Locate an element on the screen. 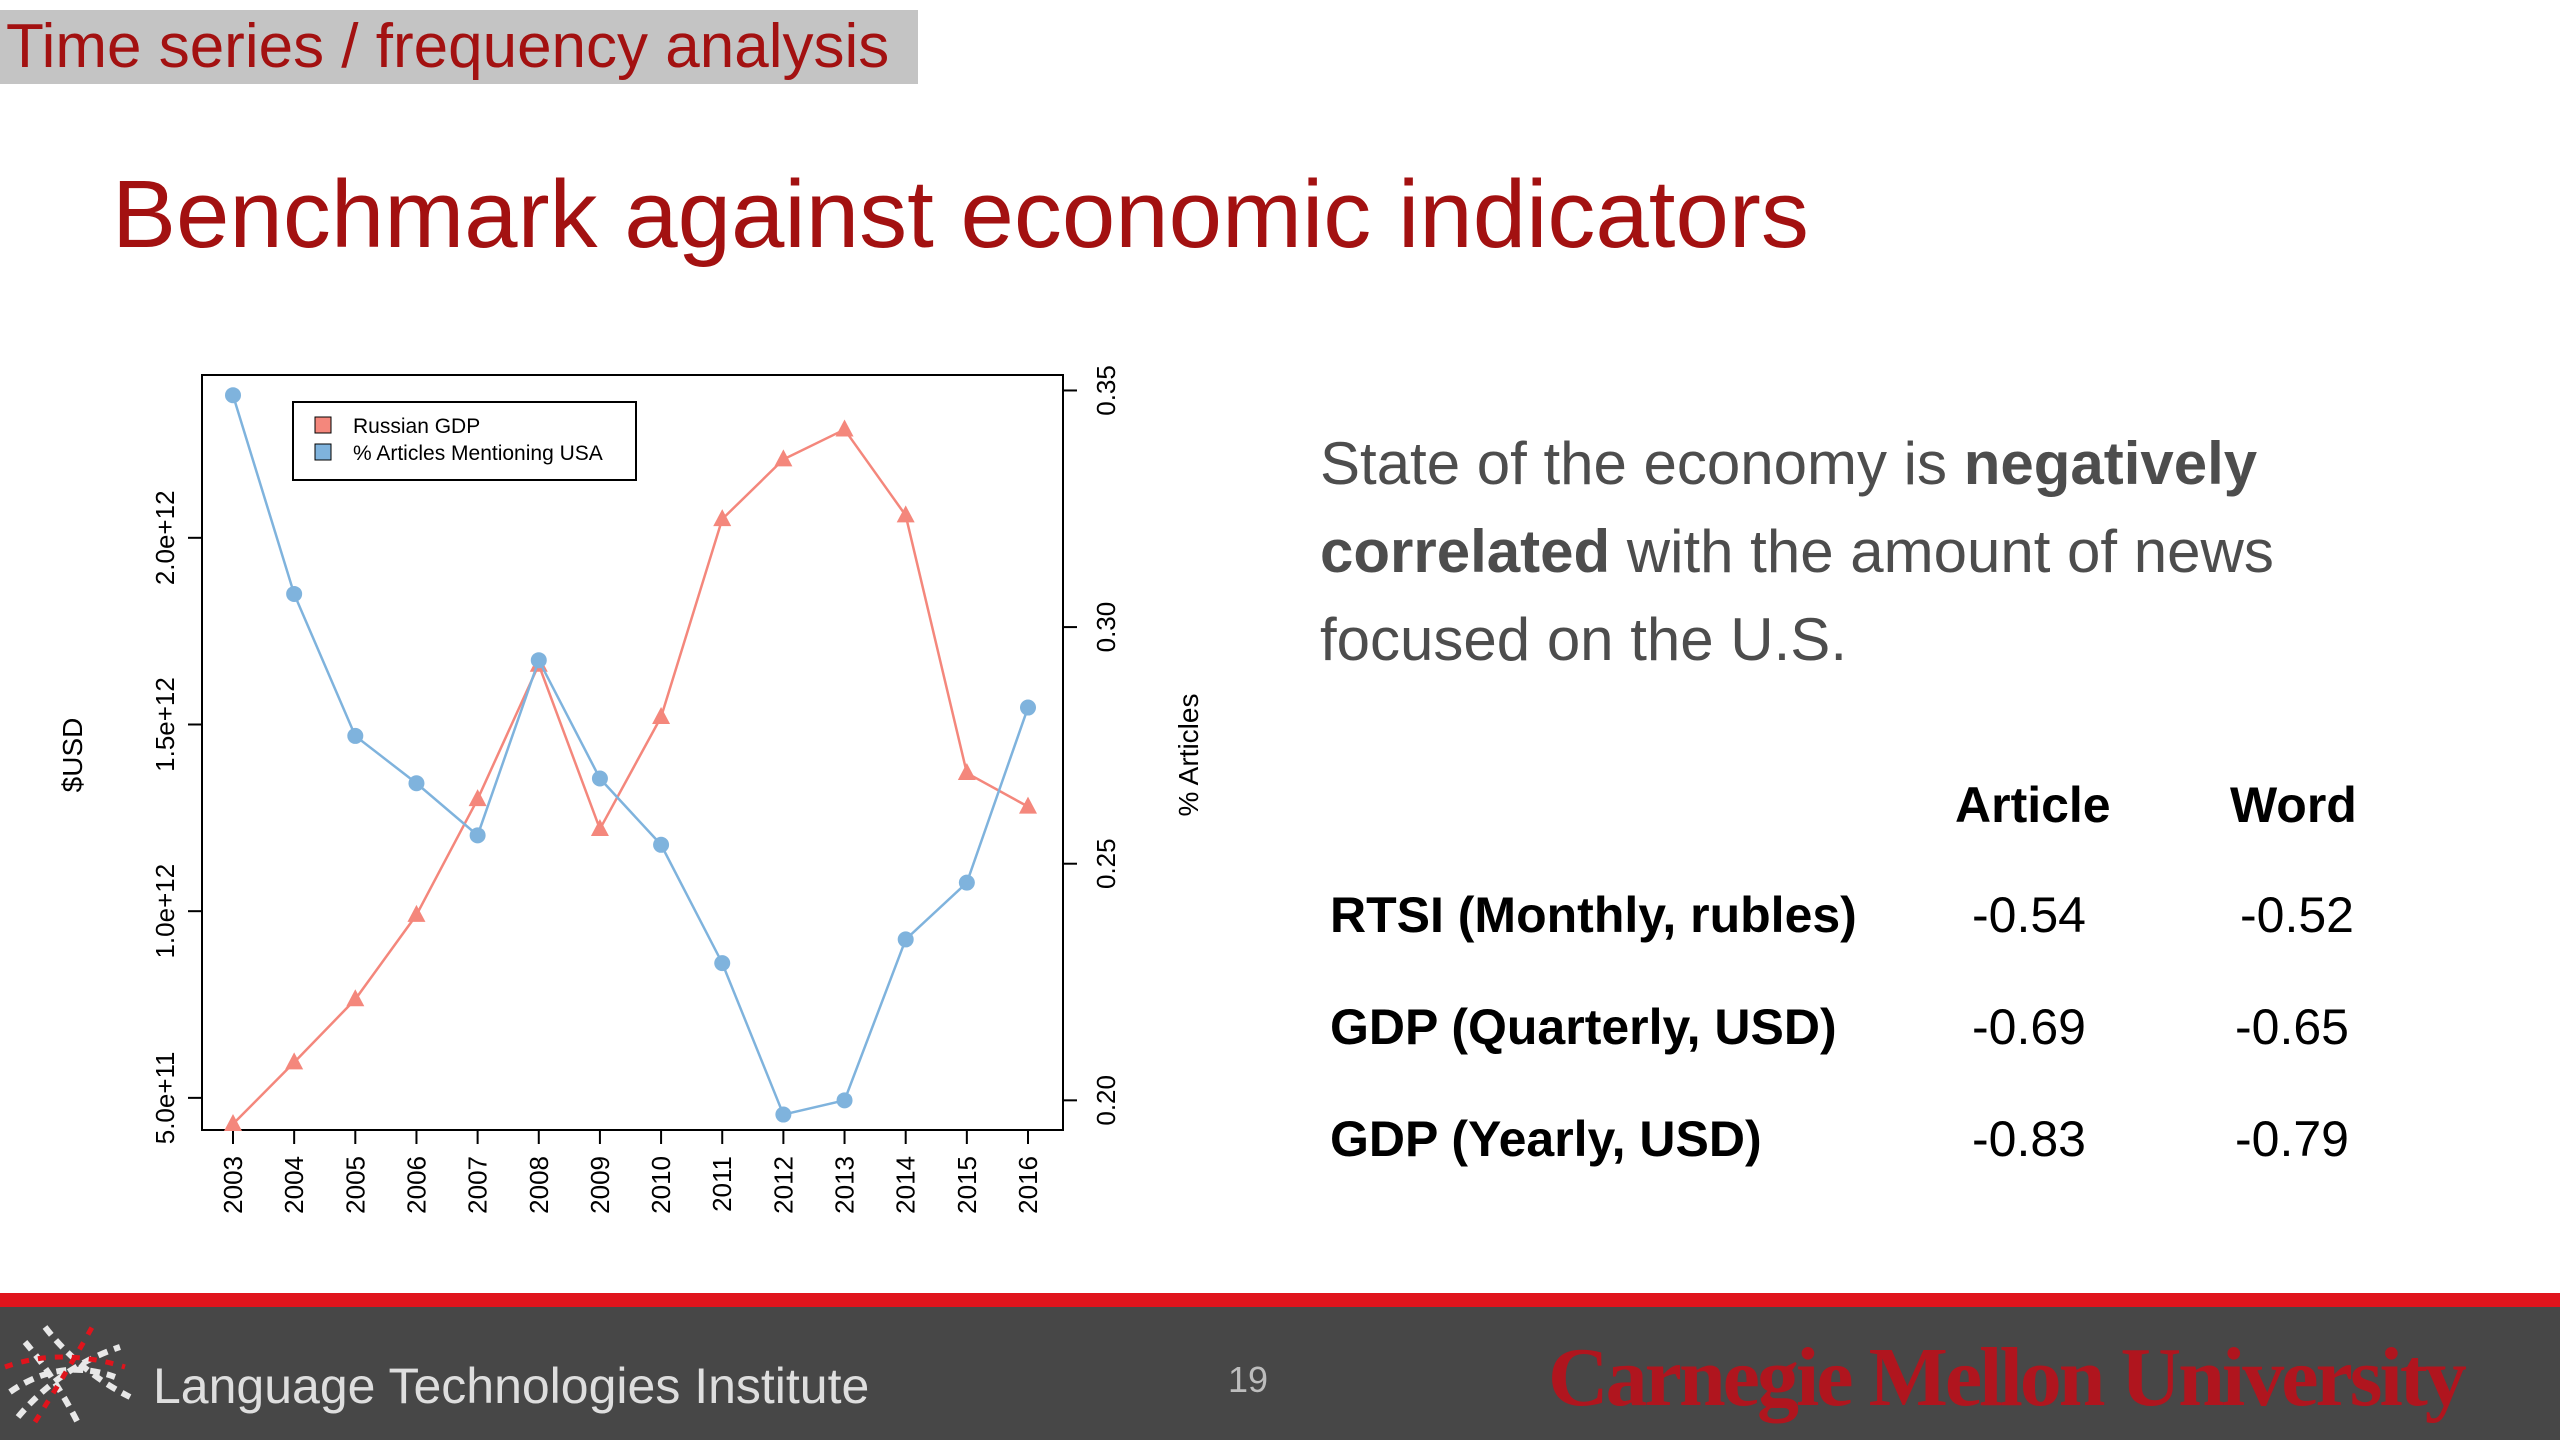  y-tick-label: 2.0e+12 is located at coordinates (165, 537).